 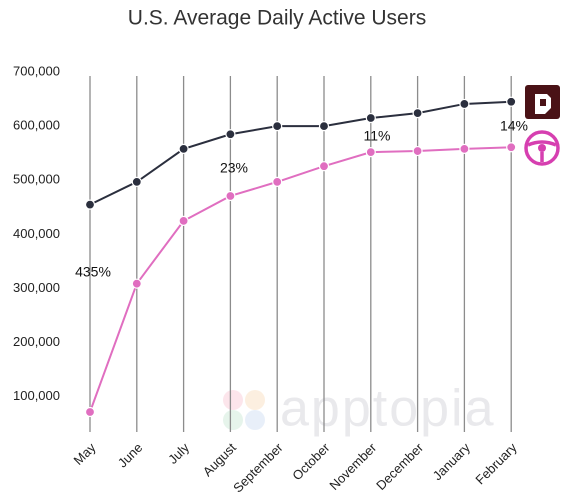 I want to click on x-tick-label: January, so click(x=452, y=462).